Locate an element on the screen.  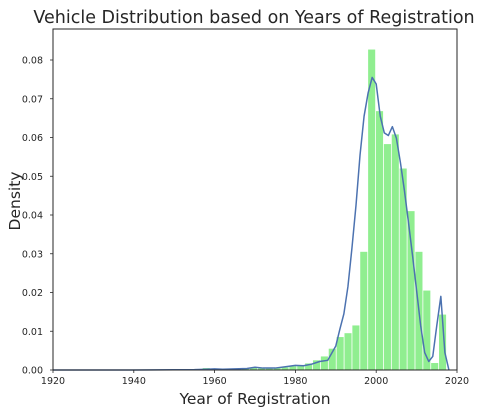
y-axis-label: Density is located at coordinates (15, 201).